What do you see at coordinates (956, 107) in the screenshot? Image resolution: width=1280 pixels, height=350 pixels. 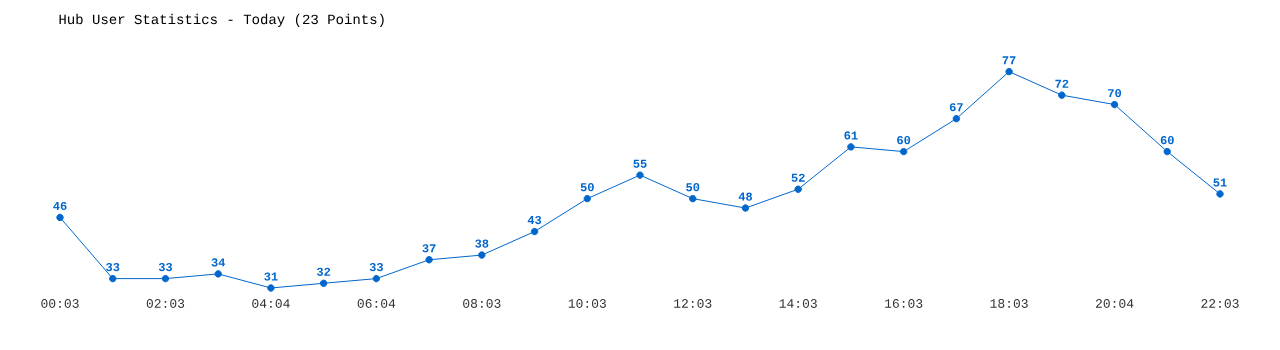 I see `data-label: 67` at bounding box center [956, 107].